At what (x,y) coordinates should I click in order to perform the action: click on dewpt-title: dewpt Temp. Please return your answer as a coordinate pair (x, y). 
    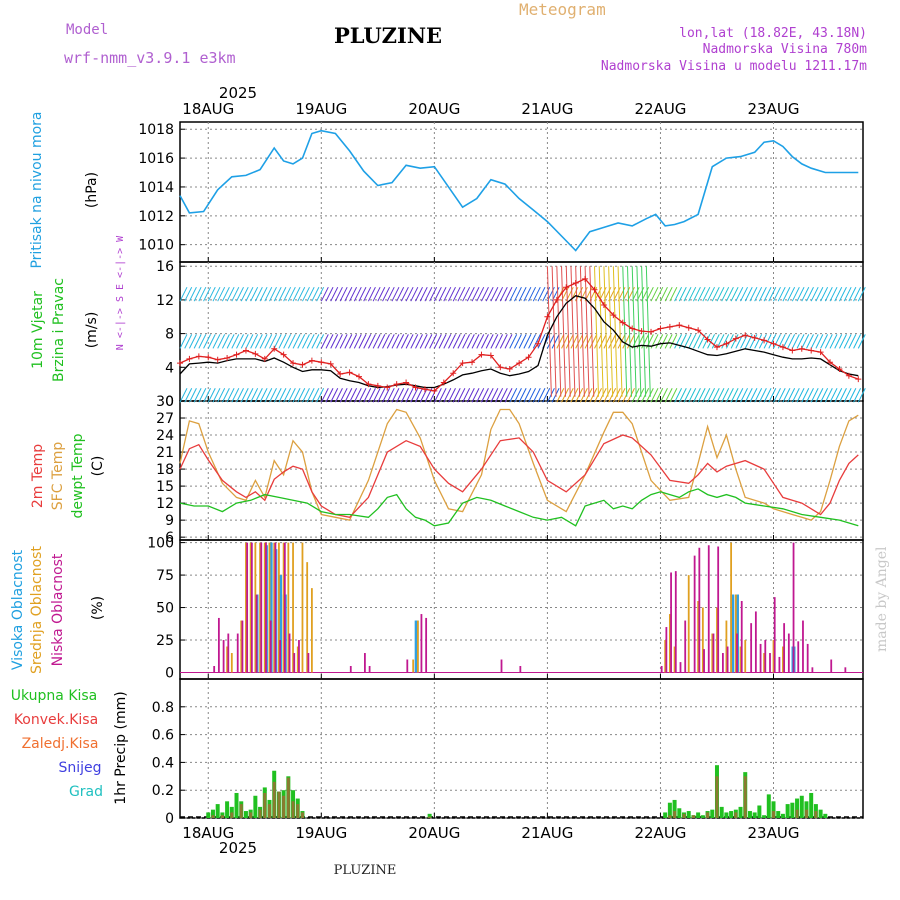
    Looking at the image, I should click on (78, 475).